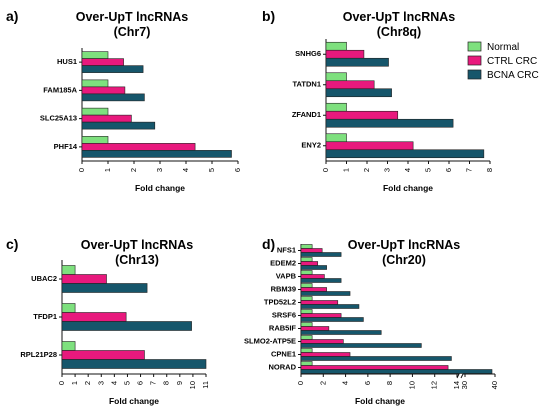 This screenshot has width=550, height=412. I want to click on panel-letter: b), so click(268, 16).